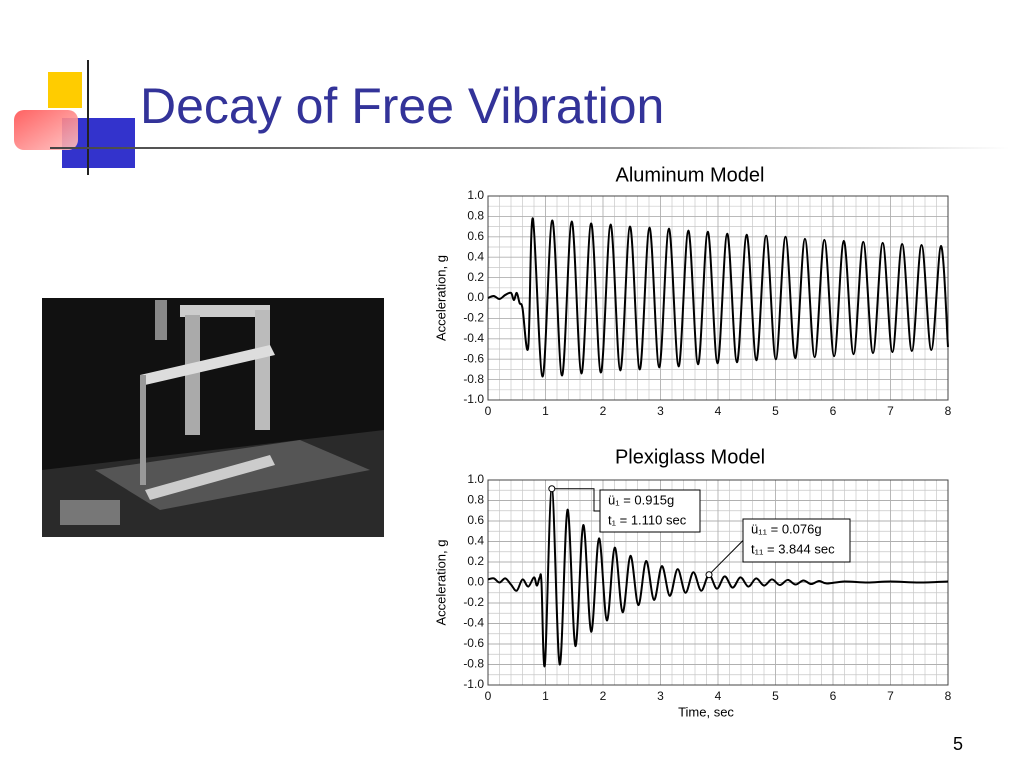 The height and width of the screenshot is (768, 1024). What do you see at coordinates (793, 548) in the screenshot?
I see `annotation-text: t₁₁ = 3.844 sec` at bounding box center [793, 548].